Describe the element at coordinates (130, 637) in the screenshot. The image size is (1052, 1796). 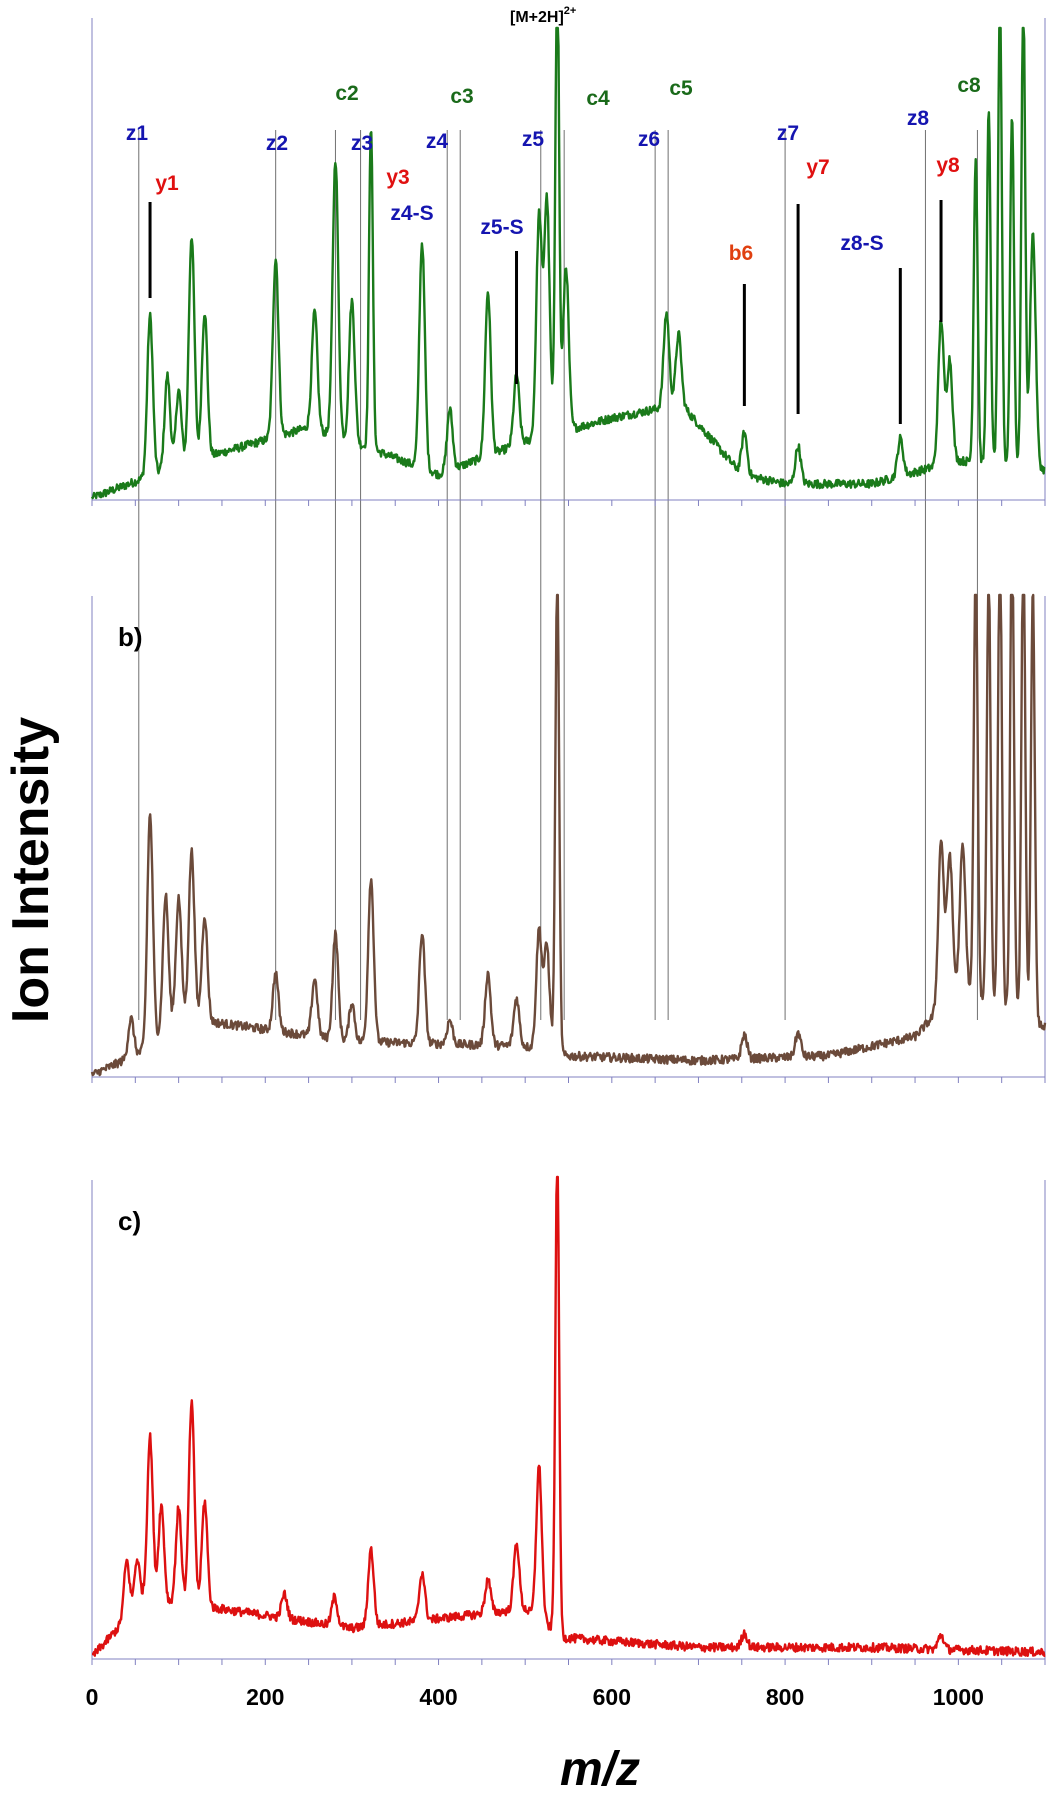
I see `panel-b-letter: b)` at that location.